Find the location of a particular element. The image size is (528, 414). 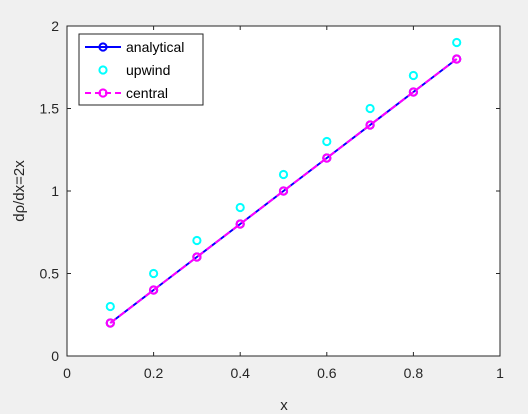

y-tick-label: 1 is located at coordinates (55, 191).